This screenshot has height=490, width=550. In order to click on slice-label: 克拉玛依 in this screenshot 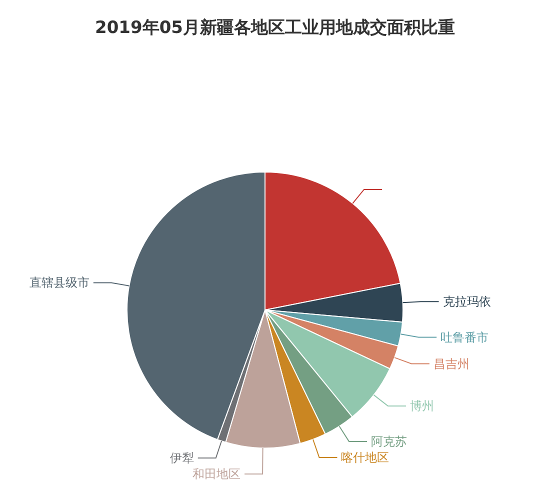, I will do `click(466, 301)`.